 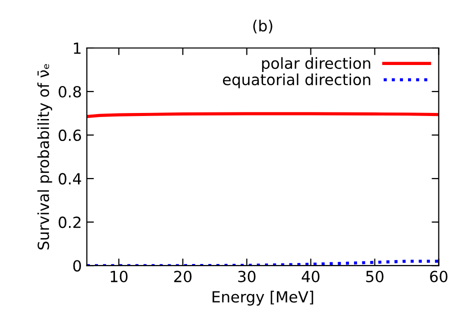 I want to click on legend-label: polar direction, so click(x=316, y=64).